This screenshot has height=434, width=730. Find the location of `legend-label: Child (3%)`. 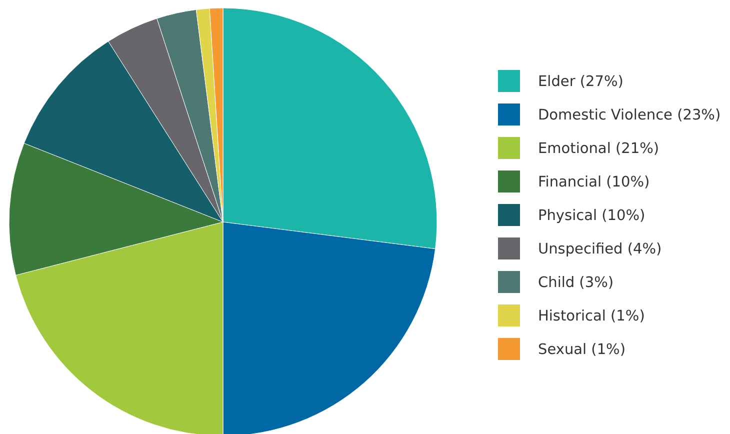

legend-label: Child (3%) is located at coordinates (576, 283).